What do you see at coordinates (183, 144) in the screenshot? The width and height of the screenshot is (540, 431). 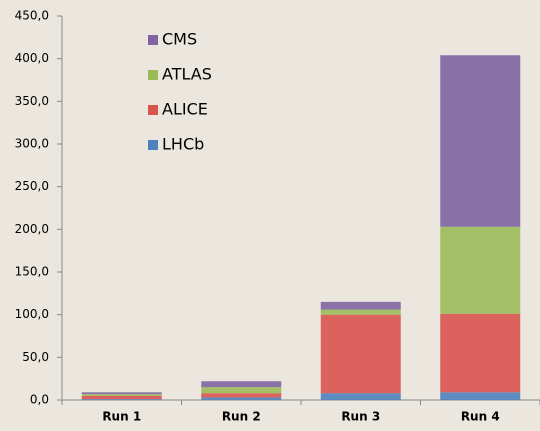 I see `legend-label: LHCb` at bounding box center [183, 144].